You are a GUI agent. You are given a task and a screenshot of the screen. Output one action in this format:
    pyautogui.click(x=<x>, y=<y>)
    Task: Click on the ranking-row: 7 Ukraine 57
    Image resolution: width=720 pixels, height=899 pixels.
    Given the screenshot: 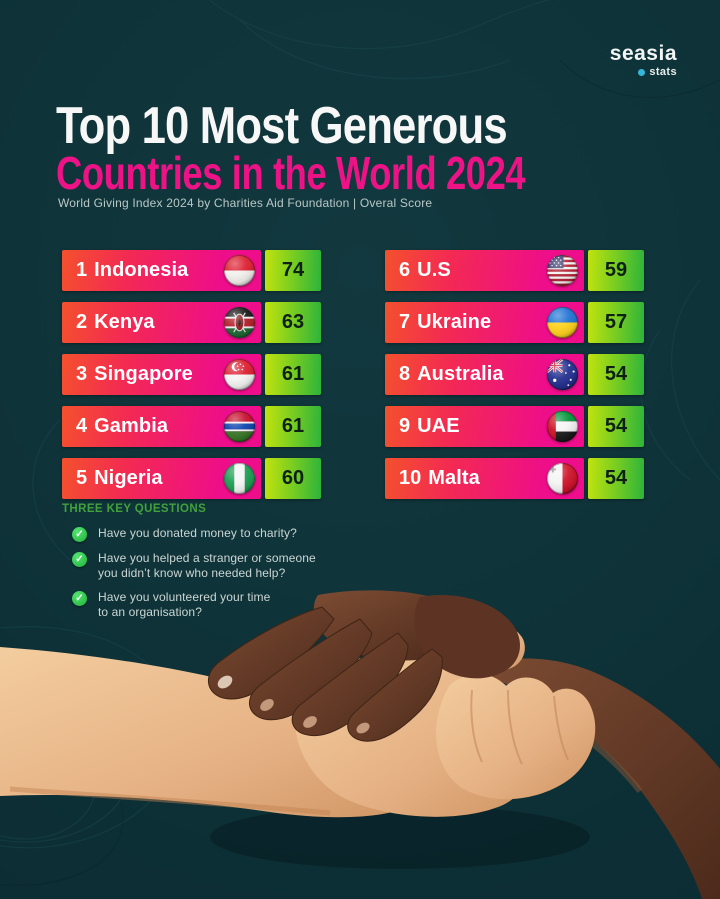 What is the action you would take?
    pyautogui.click(x=514, y=322)
    